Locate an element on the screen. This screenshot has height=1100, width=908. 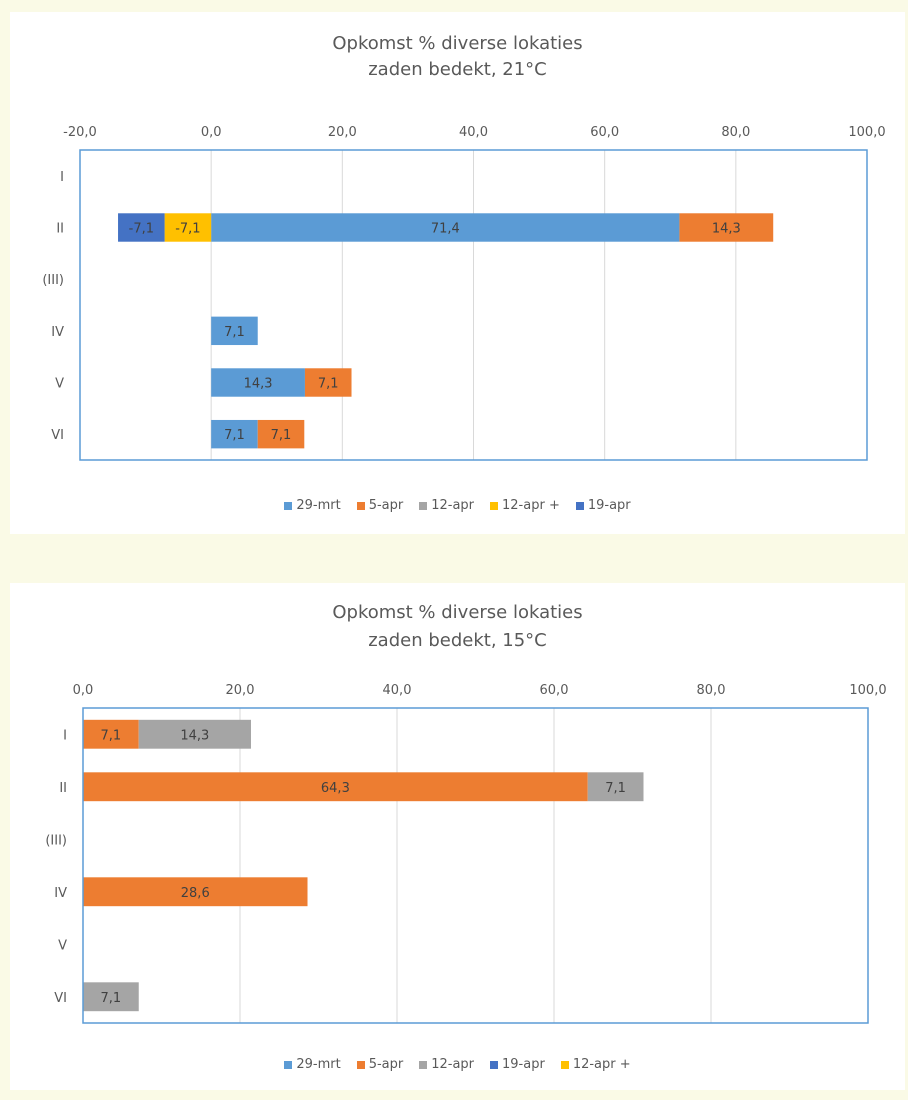
data-label: 71,4 is located at coordinates (445, 229).